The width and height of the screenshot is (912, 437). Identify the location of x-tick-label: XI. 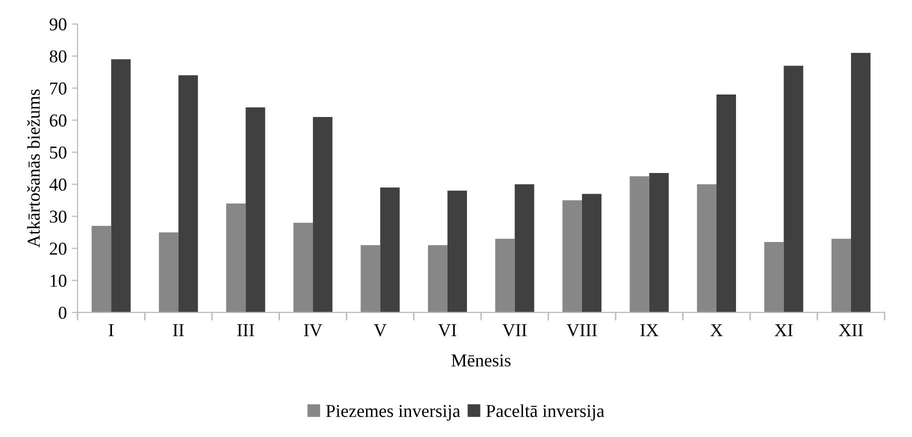
(783, 330).